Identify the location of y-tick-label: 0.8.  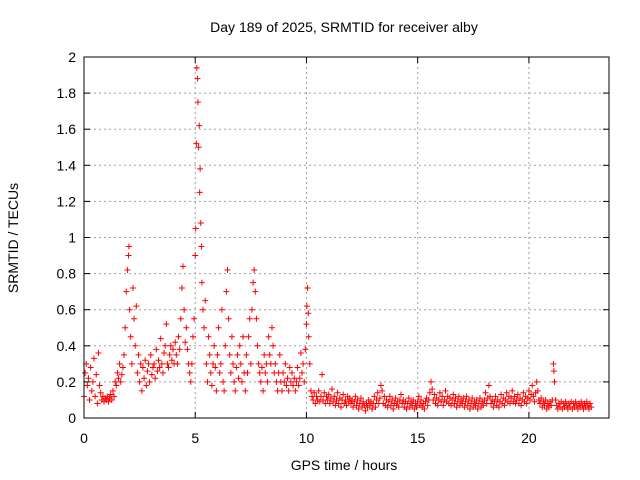
(67, 274).